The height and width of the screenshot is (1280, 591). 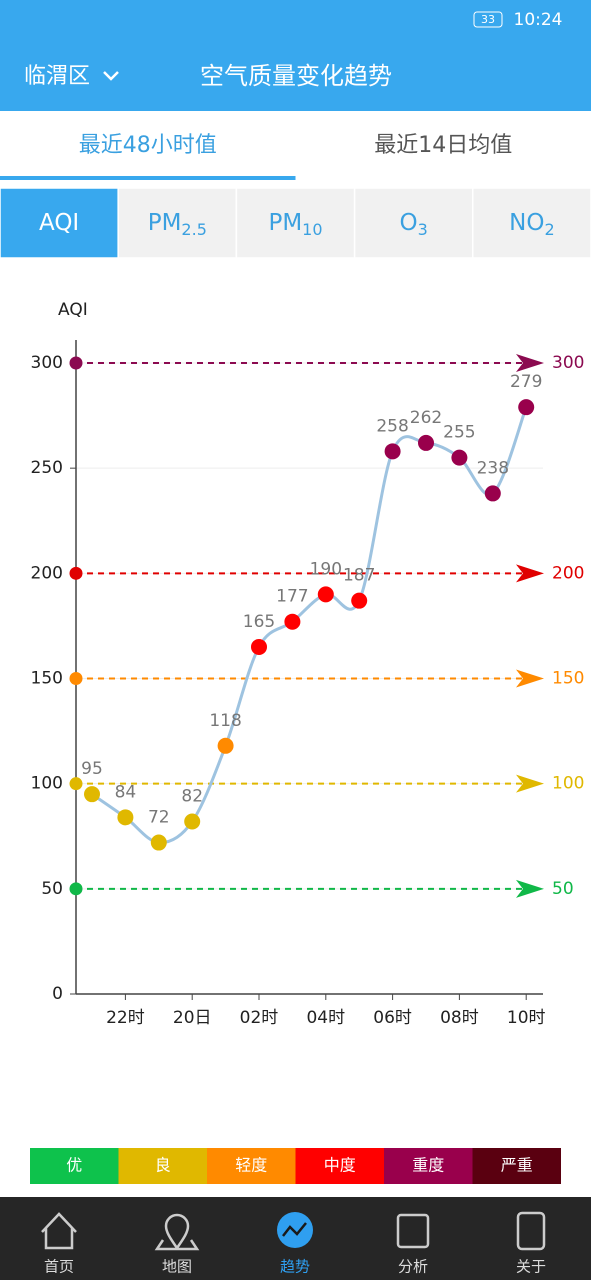 What do you see at coordinates (340, 1165) in the screenshot?
I see `legend-label: 中度` at bounding box center [340, 1165].